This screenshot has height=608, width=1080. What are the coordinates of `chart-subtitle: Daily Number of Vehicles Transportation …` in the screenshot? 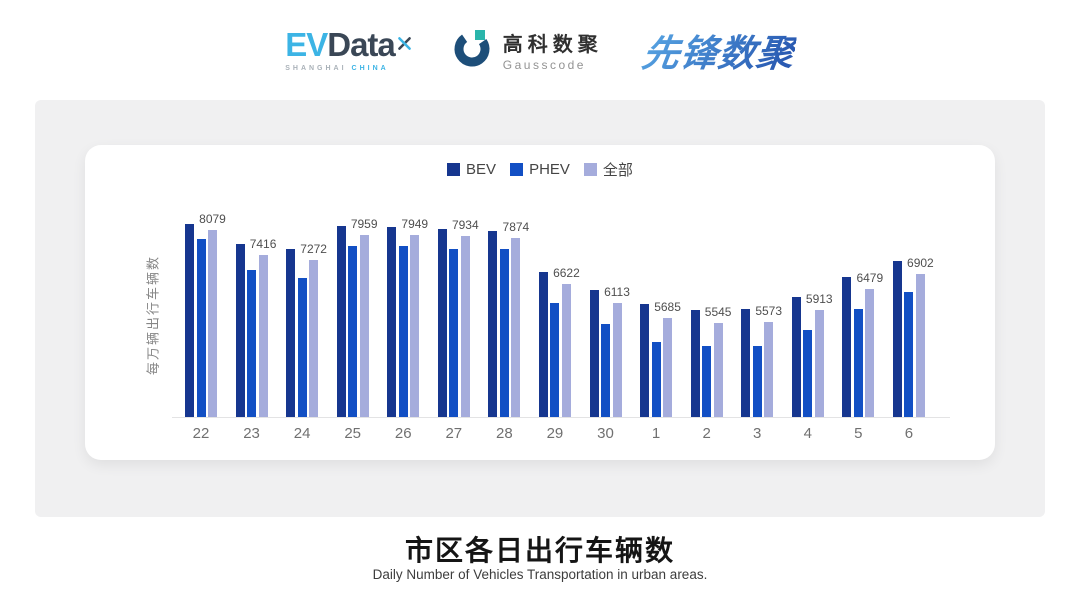 It's located at (540, 574).